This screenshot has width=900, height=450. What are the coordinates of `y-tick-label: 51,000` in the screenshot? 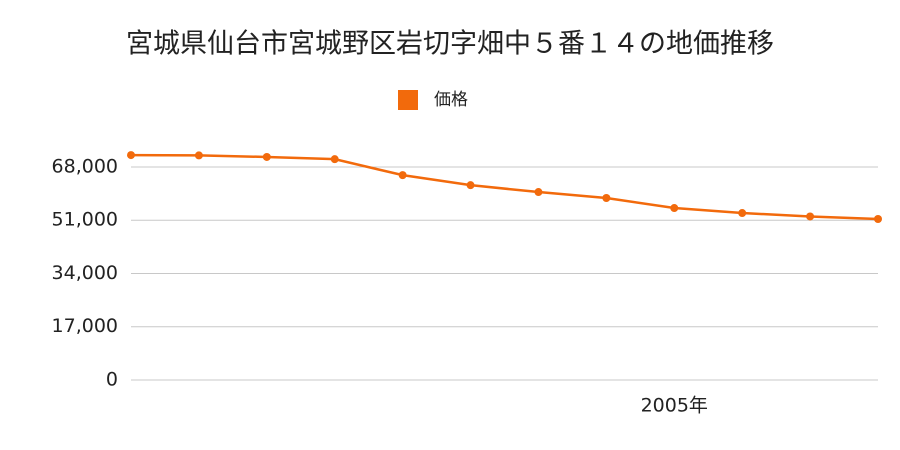 It's located at (85, 220).